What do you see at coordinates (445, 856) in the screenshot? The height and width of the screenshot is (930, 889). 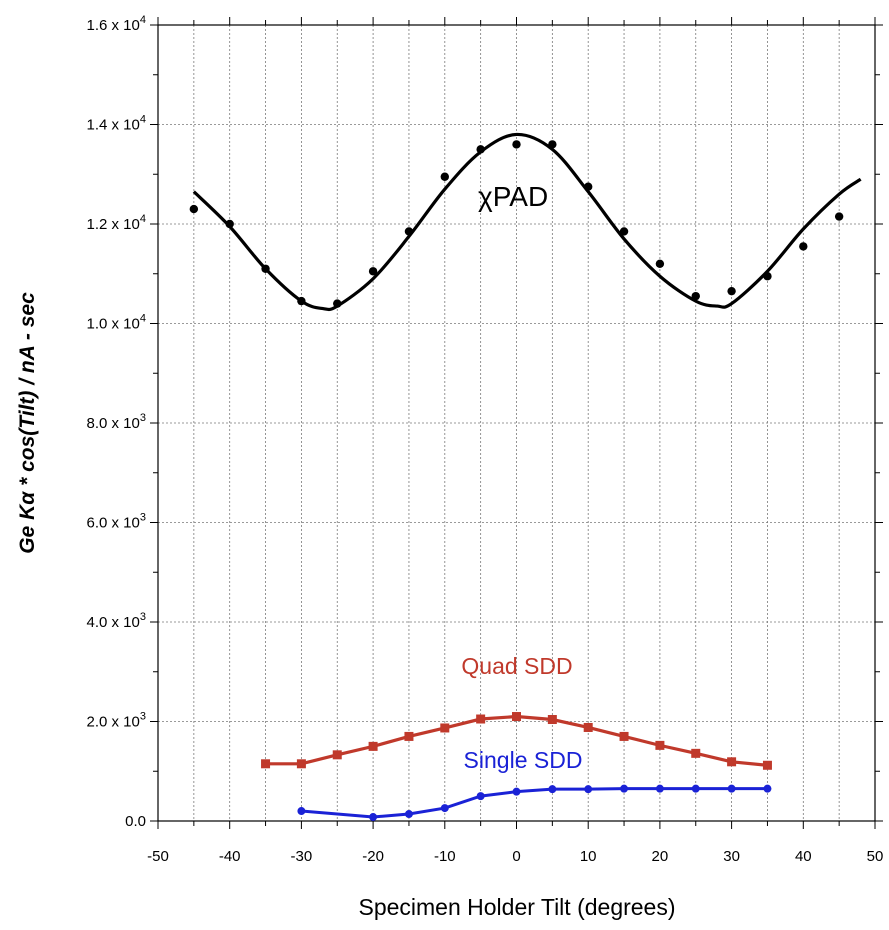 I see `x-tick-label: -10` at bounding box center [445, 856].